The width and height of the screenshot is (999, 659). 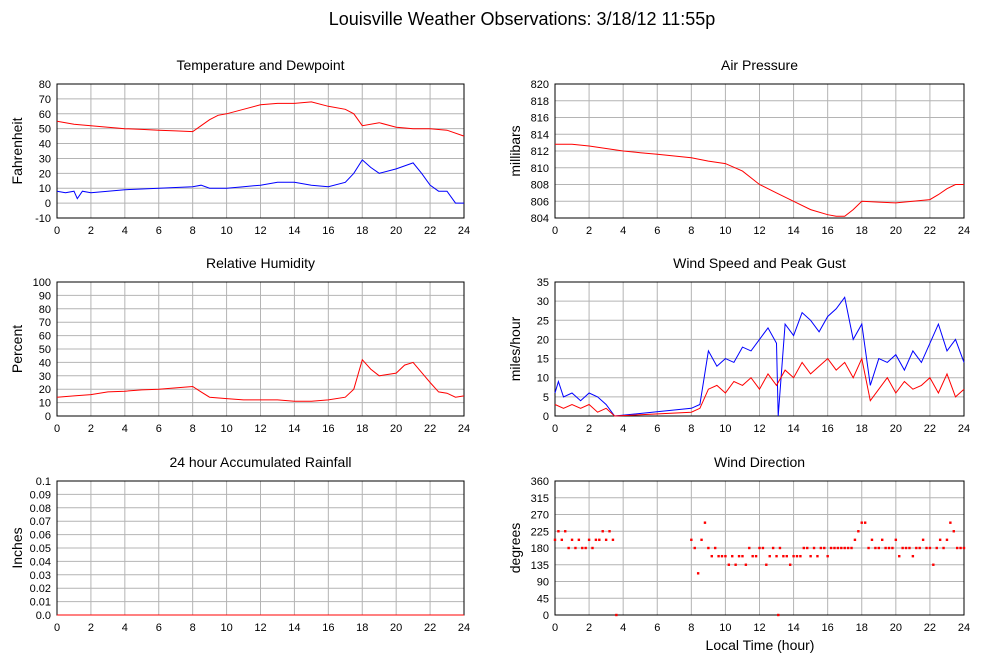 What do you see at coordinates (540, 532) in the screenshot?
I see `y-tick-label: 225` at bounding box center [540, 532].